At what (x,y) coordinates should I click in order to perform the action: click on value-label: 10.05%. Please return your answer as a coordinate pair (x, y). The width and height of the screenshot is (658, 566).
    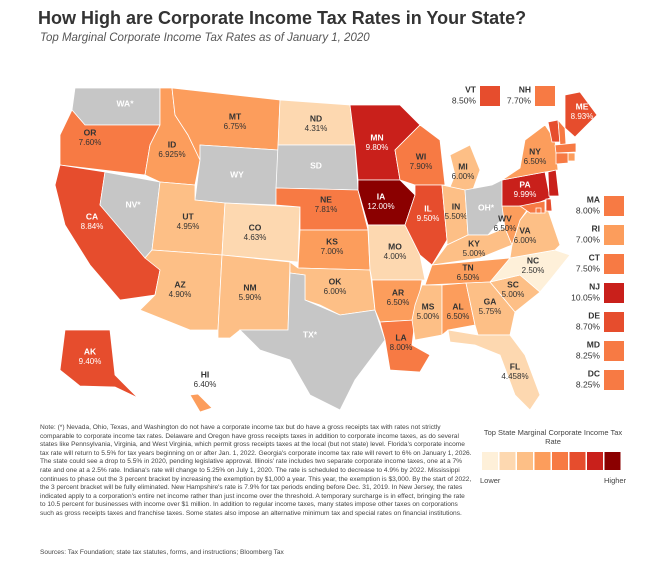
    Looking at the image, I should click on (585, 297).